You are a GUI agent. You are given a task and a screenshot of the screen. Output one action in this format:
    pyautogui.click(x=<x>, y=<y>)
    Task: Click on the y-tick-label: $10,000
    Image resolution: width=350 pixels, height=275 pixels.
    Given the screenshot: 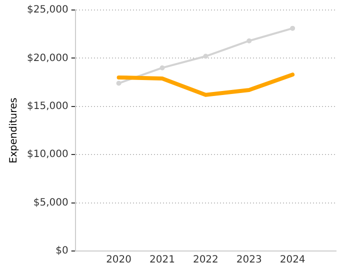 What is the action you would take?
    pyautogui.click(x=47, y=154)
    